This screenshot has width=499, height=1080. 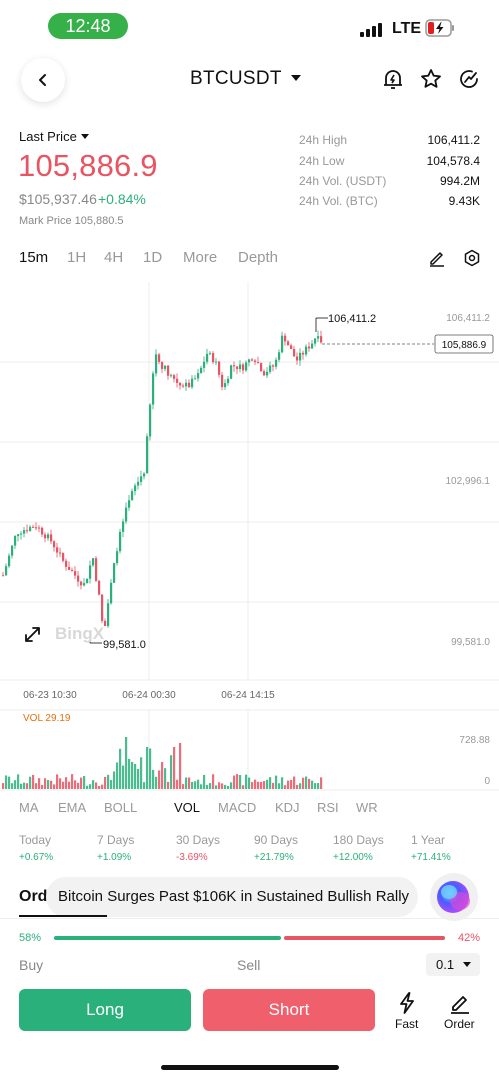 I want to click on sell-label: Sell, so click(x=248, y=965).